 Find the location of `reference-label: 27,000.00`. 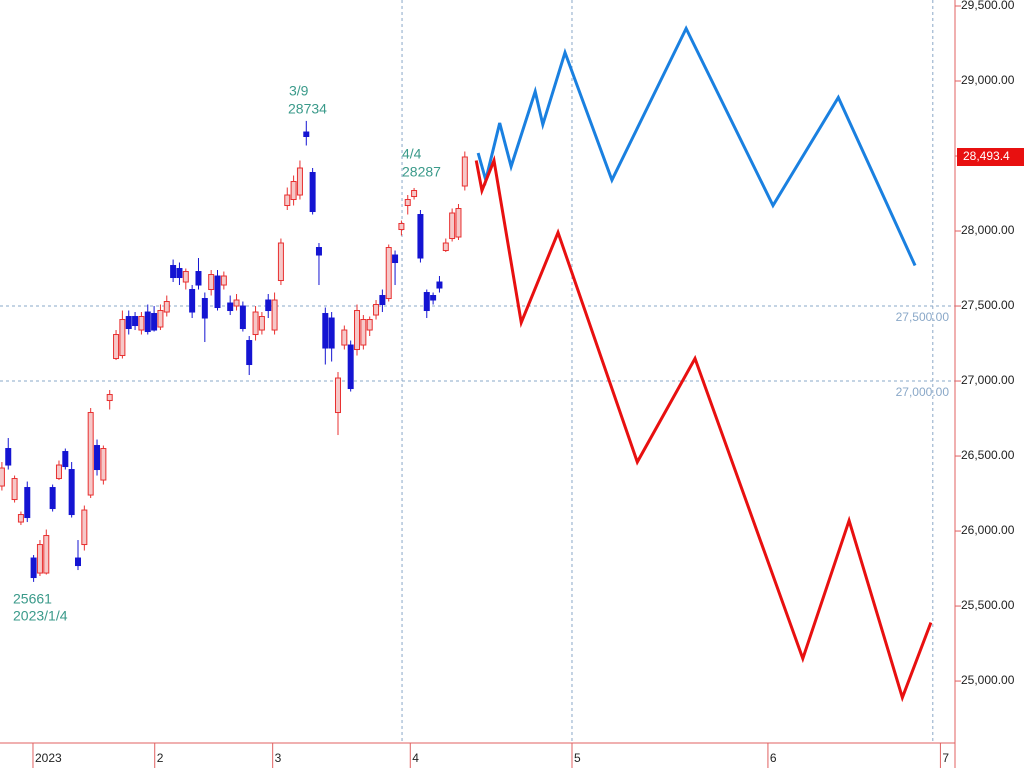

reference-label: 27,000.00 is located at coordinates (923, 392).